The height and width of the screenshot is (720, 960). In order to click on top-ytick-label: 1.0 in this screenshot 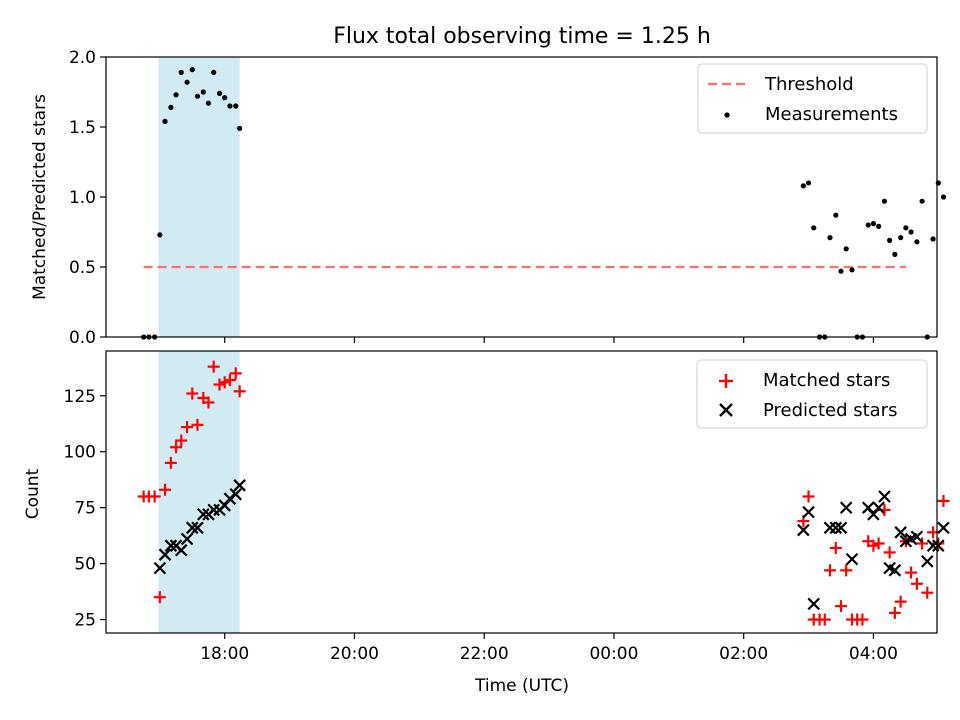, I will do `click(82, 198)`.